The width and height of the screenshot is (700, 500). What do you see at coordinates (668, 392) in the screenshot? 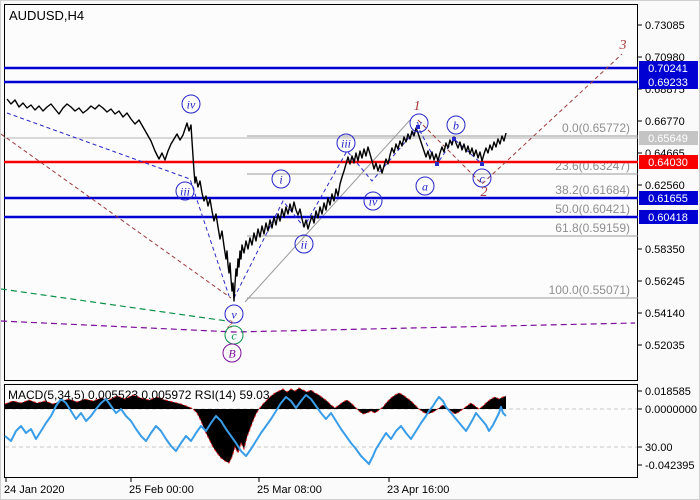
I see `indicator-axis-tick-label: 0.018585` at bounding box center [668, 392].